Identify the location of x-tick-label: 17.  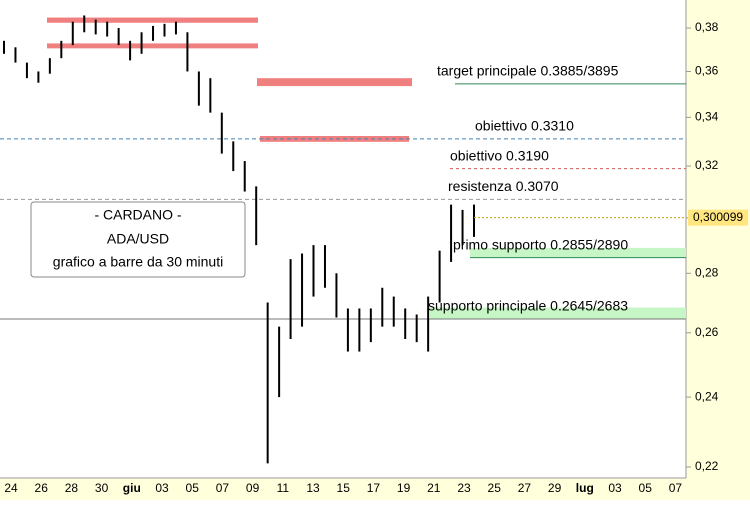
(374, 488).